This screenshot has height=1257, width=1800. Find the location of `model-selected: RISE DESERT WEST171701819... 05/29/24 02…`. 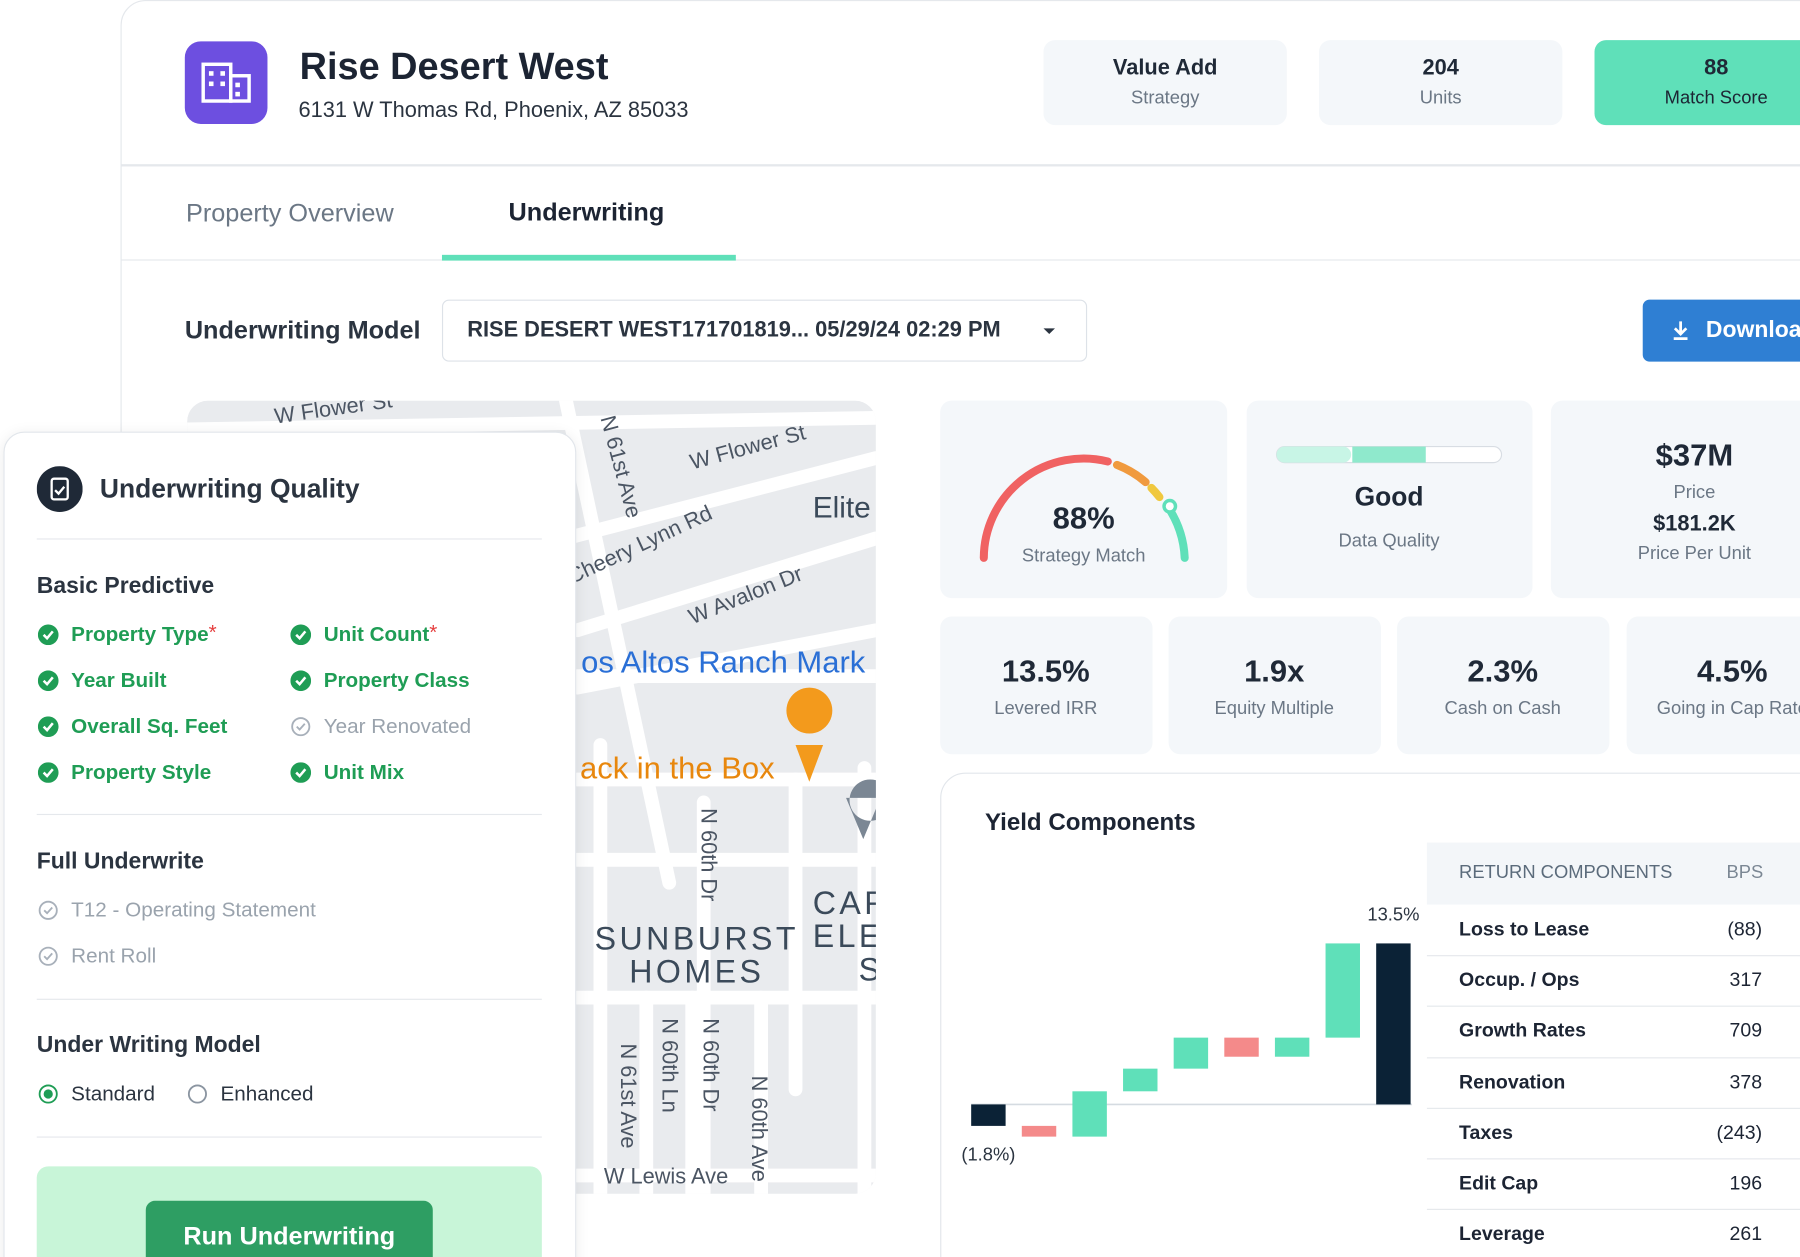

model-selected: RISE DESERT WEST171701819... 05/29/24 02… is located at coordinates (734, 330).